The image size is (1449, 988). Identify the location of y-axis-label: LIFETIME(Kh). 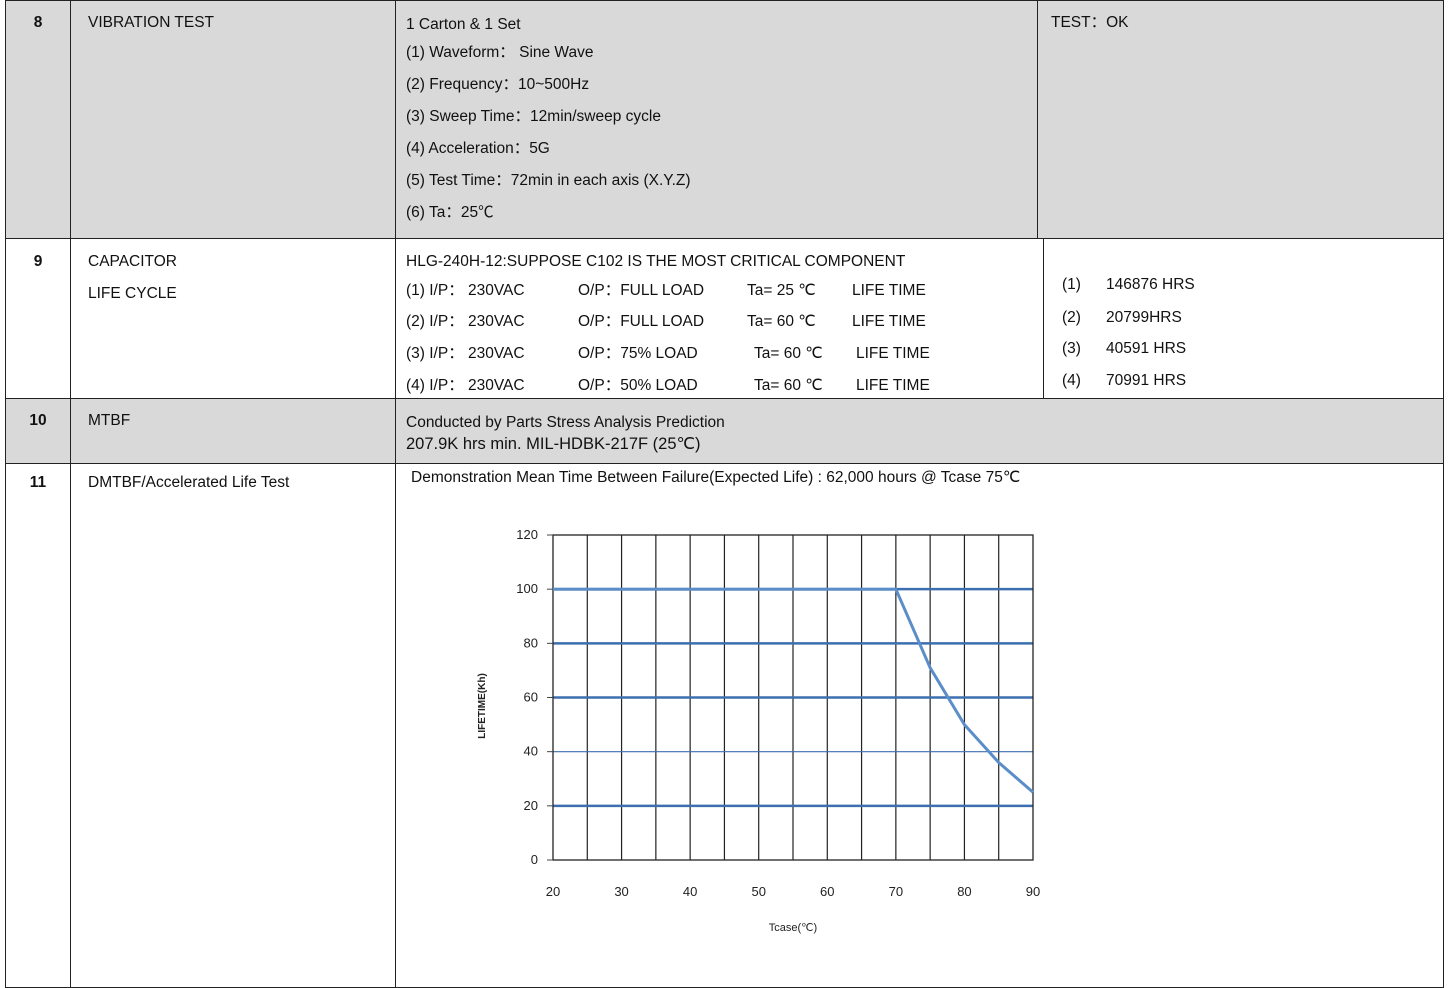
(482, 706).